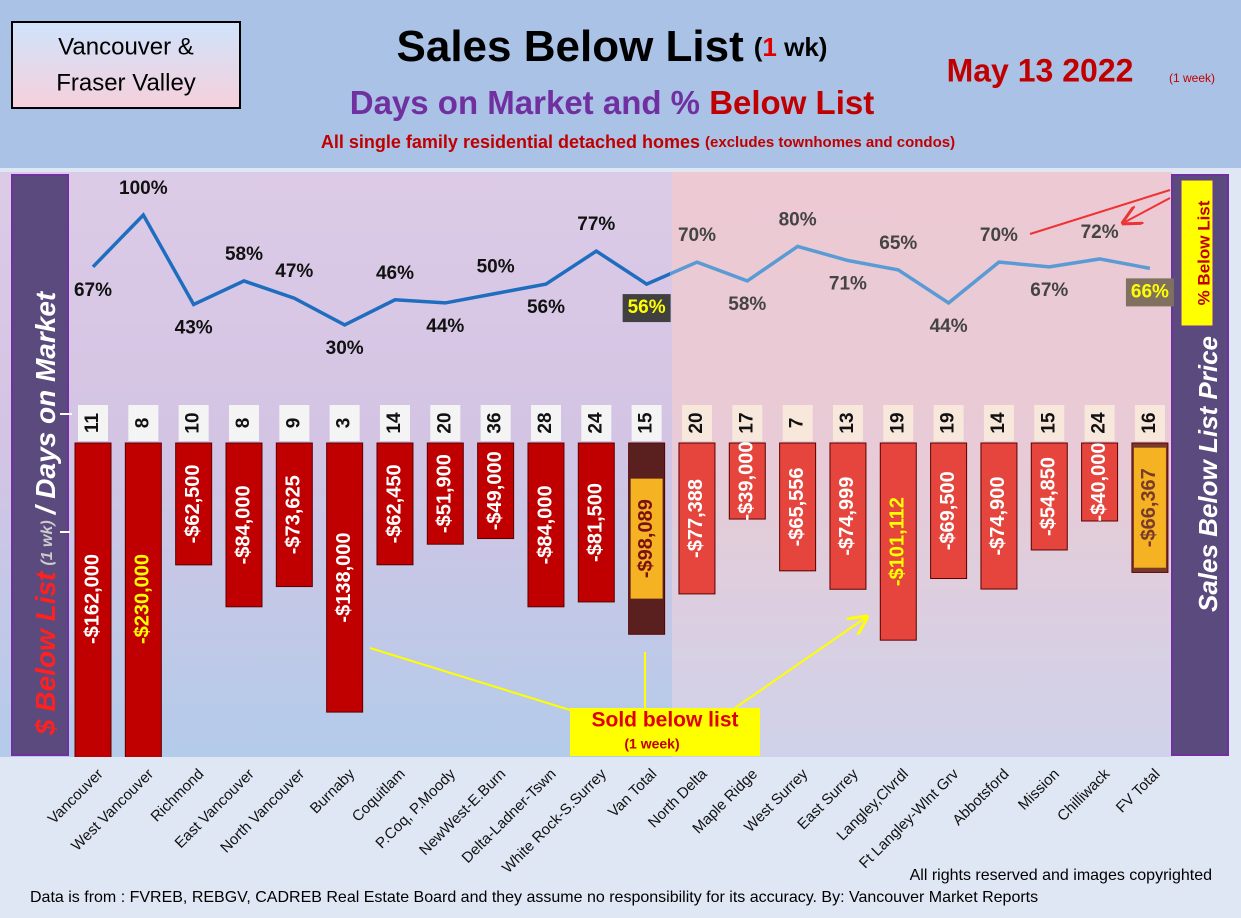 The image size is (1241, 918). I want to click on subtitle: Days on Market and % Below List, so click(612, 102).